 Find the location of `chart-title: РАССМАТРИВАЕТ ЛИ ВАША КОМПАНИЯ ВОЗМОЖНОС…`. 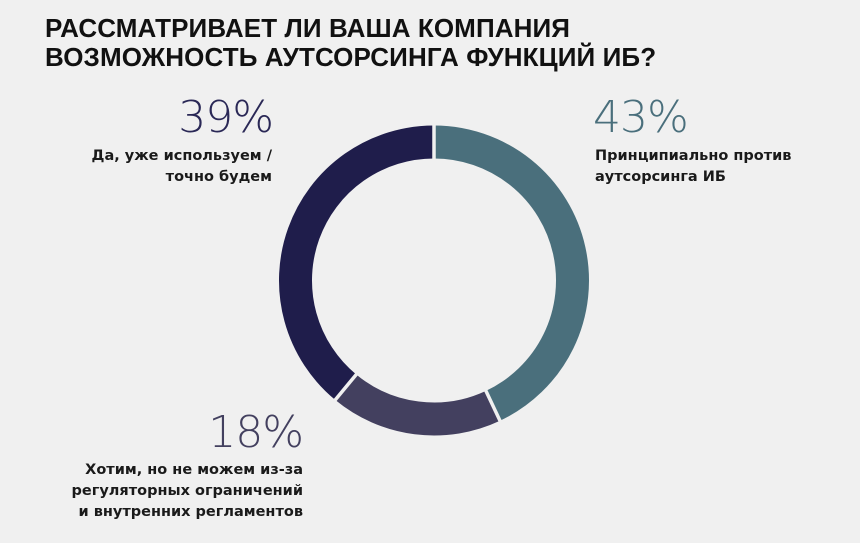

chart-title: РАССМАТРИВАЕТ ЛИ ВАША КОМПАНИЯ ВОЗМОЖНОС… is located at coordinates (350, 43).